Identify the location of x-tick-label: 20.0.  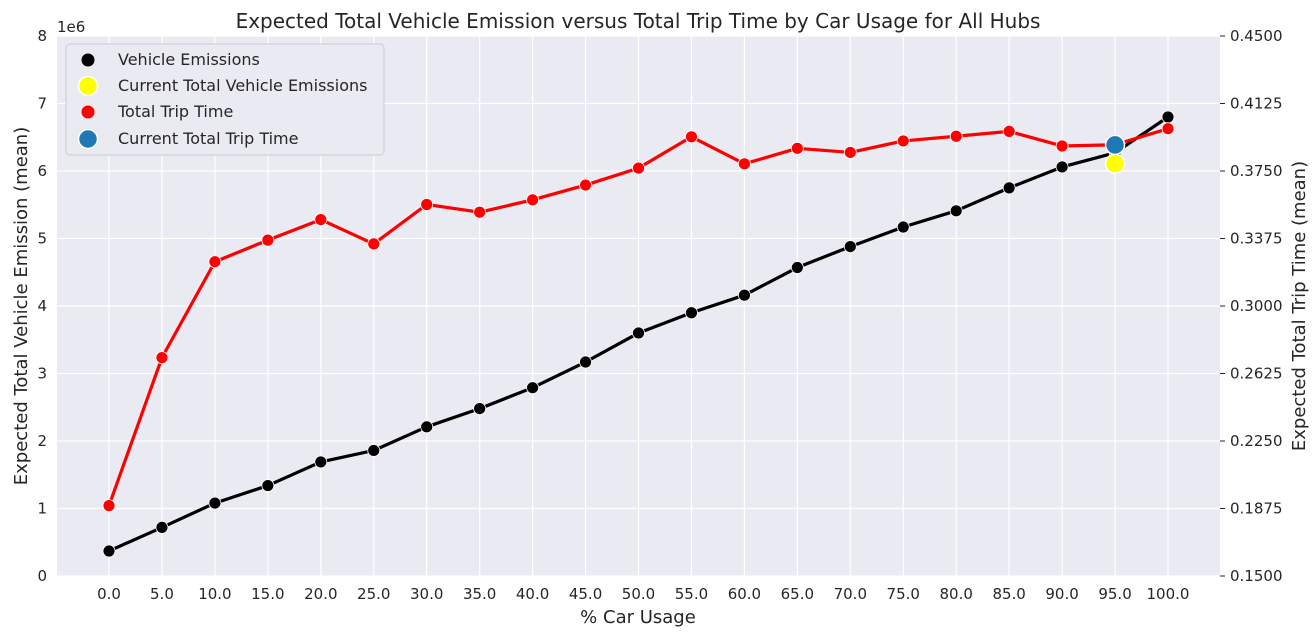
(320, 594).